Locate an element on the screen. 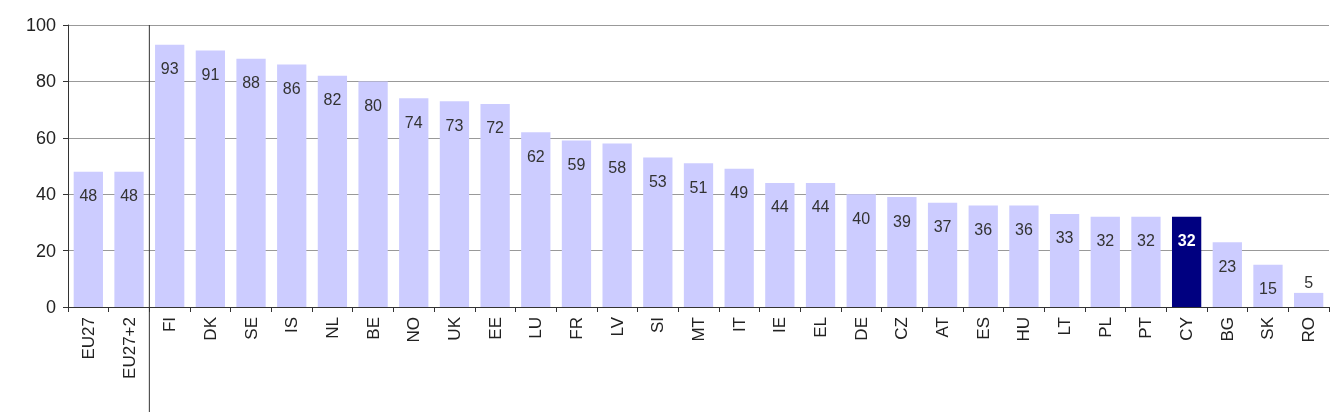  x-tick-label: AT is located at coordinates (943, 327).